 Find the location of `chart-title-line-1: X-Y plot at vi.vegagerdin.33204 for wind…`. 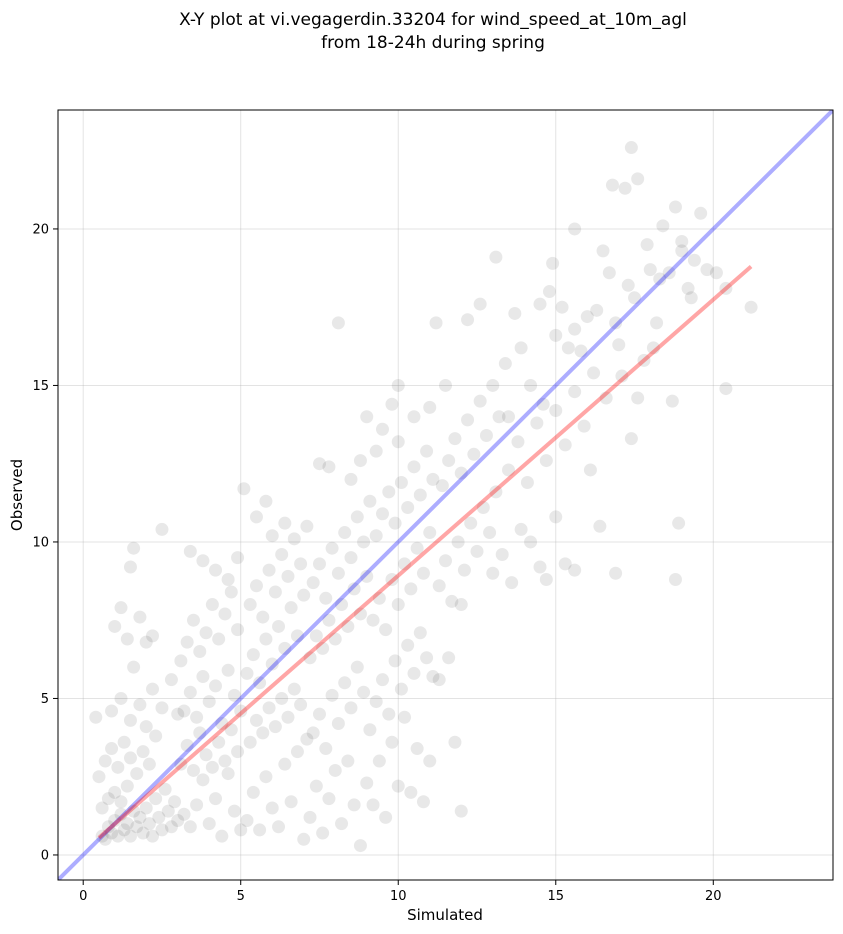

chart-title-line-1: X-Y plot at vi.vegagerdin.33204 for wind… is located at coordinates (433, 20).